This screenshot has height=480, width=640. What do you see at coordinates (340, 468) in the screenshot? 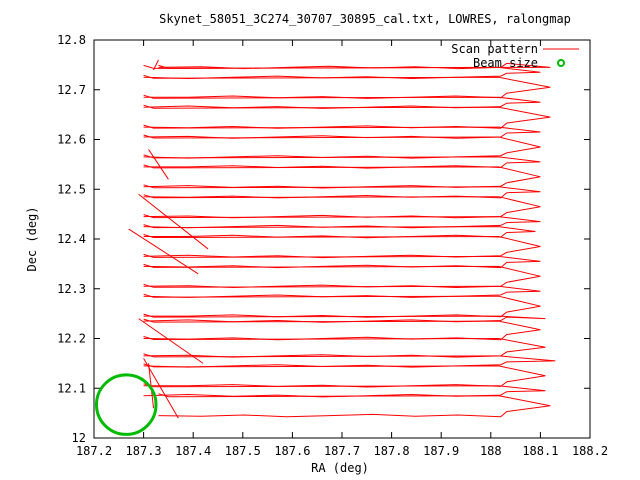
I see `x-axis-label: RA (deg)` at bounding box center [340, 468].